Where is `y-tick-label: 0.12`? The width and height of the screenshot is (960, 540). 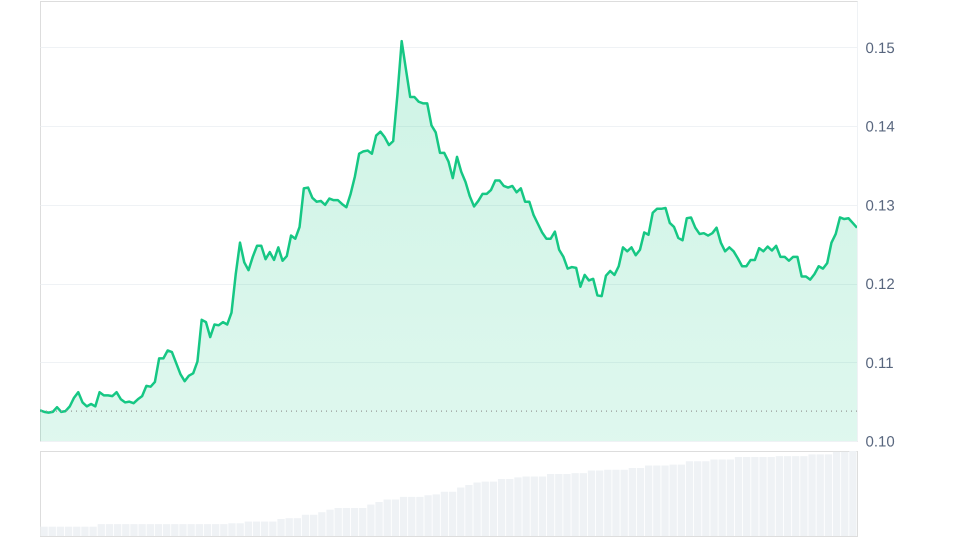
y-tick-label: 0.12 is located at coordinates (880, 285).